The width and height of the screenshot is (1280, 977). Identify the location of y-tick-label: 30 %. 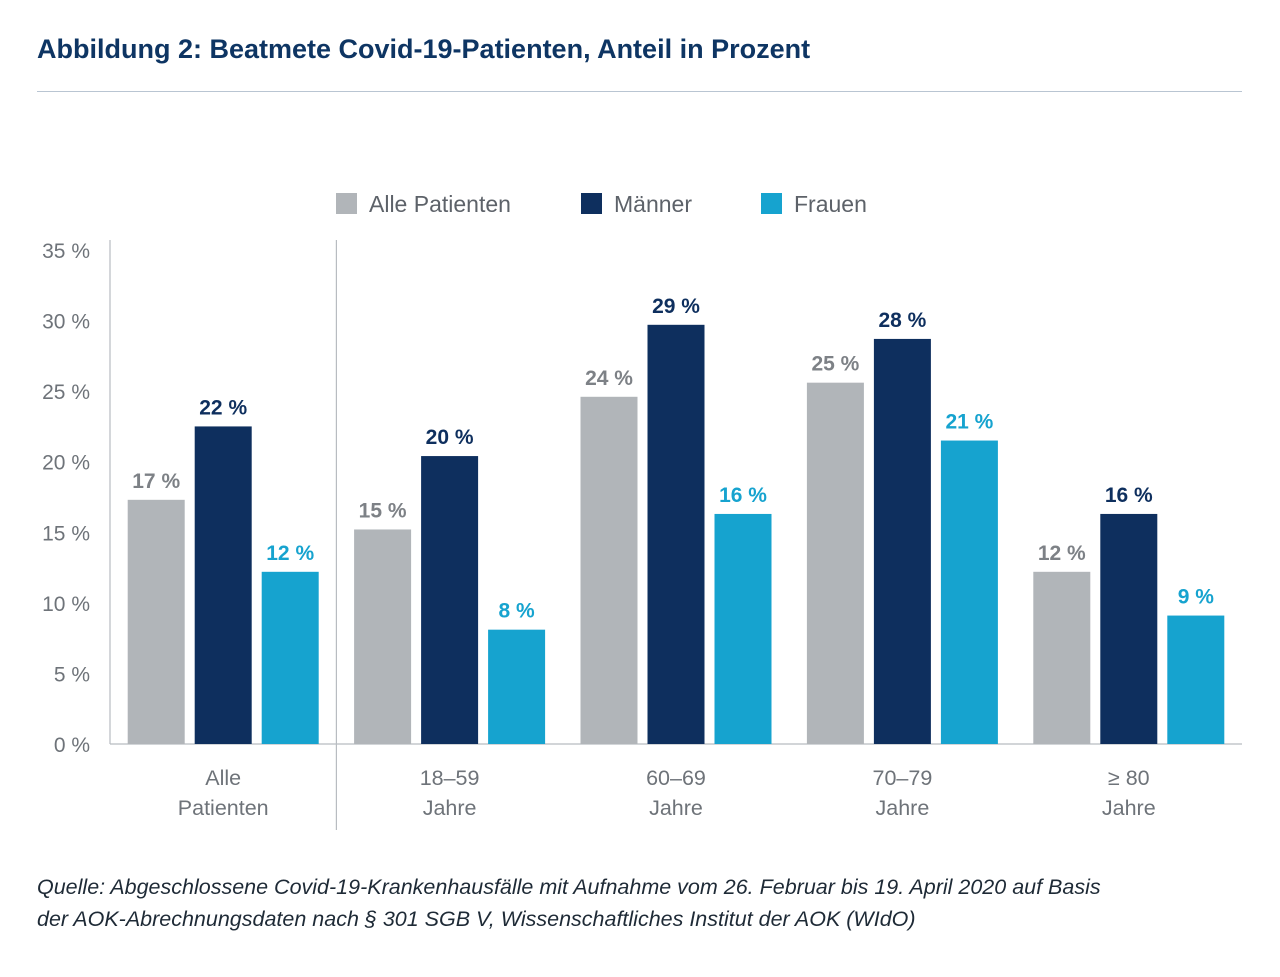
(66, 322).